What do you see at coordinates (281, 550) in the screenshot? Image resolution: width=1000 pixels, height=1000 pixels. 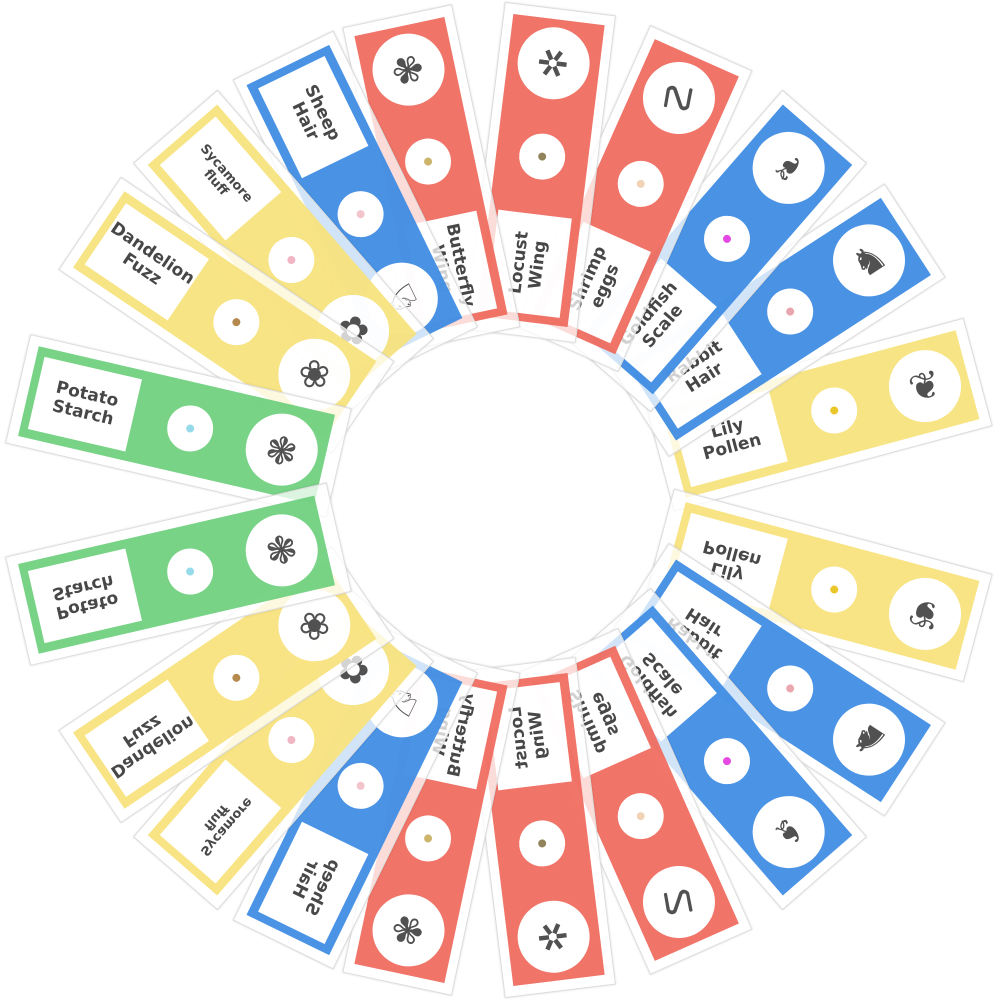 I see `potato-icon: ❃` at bounding box center [281, 550].